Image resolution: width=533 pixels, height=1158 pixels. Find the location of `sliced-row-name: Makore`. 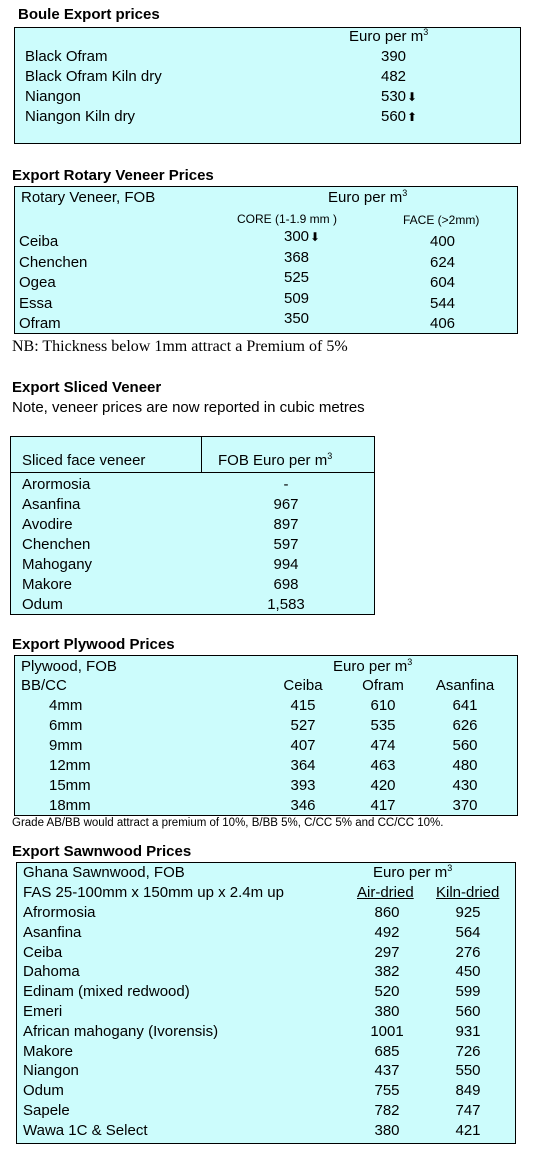

sliced-row-name: Makore is located at coordinates (47, 584).